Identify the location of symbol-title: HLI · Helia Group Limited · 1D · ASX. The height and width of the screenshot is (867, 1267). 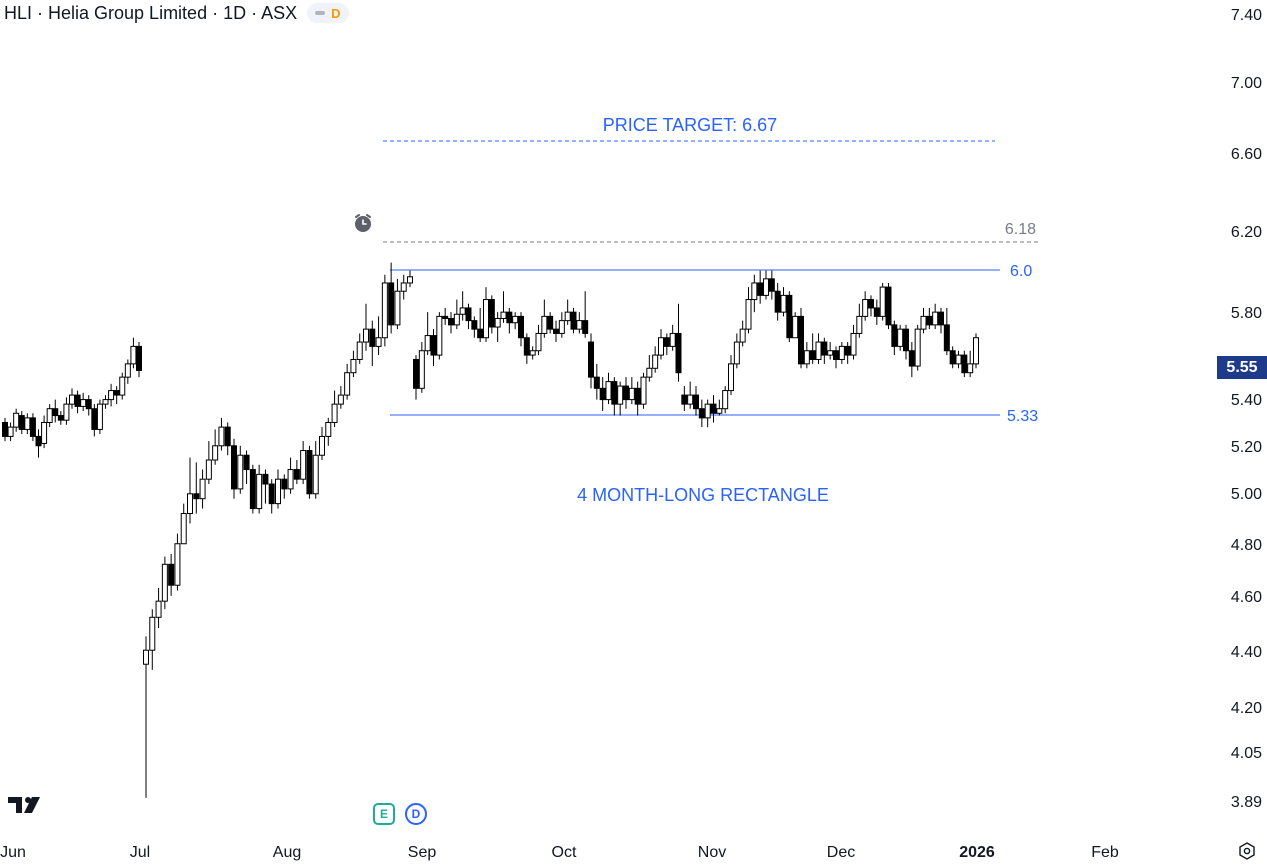
(151, 12).